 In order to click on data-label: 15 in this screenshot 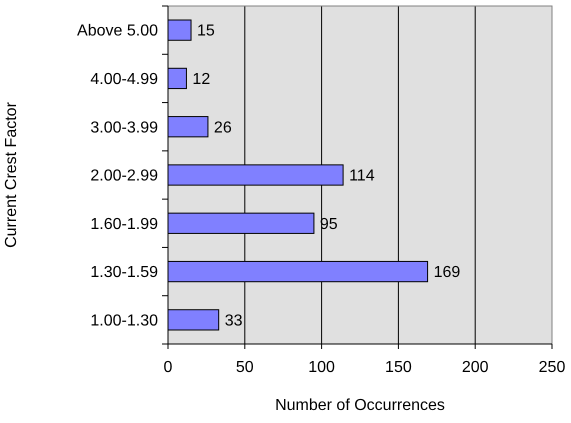, I will do `click(206, 31)`.